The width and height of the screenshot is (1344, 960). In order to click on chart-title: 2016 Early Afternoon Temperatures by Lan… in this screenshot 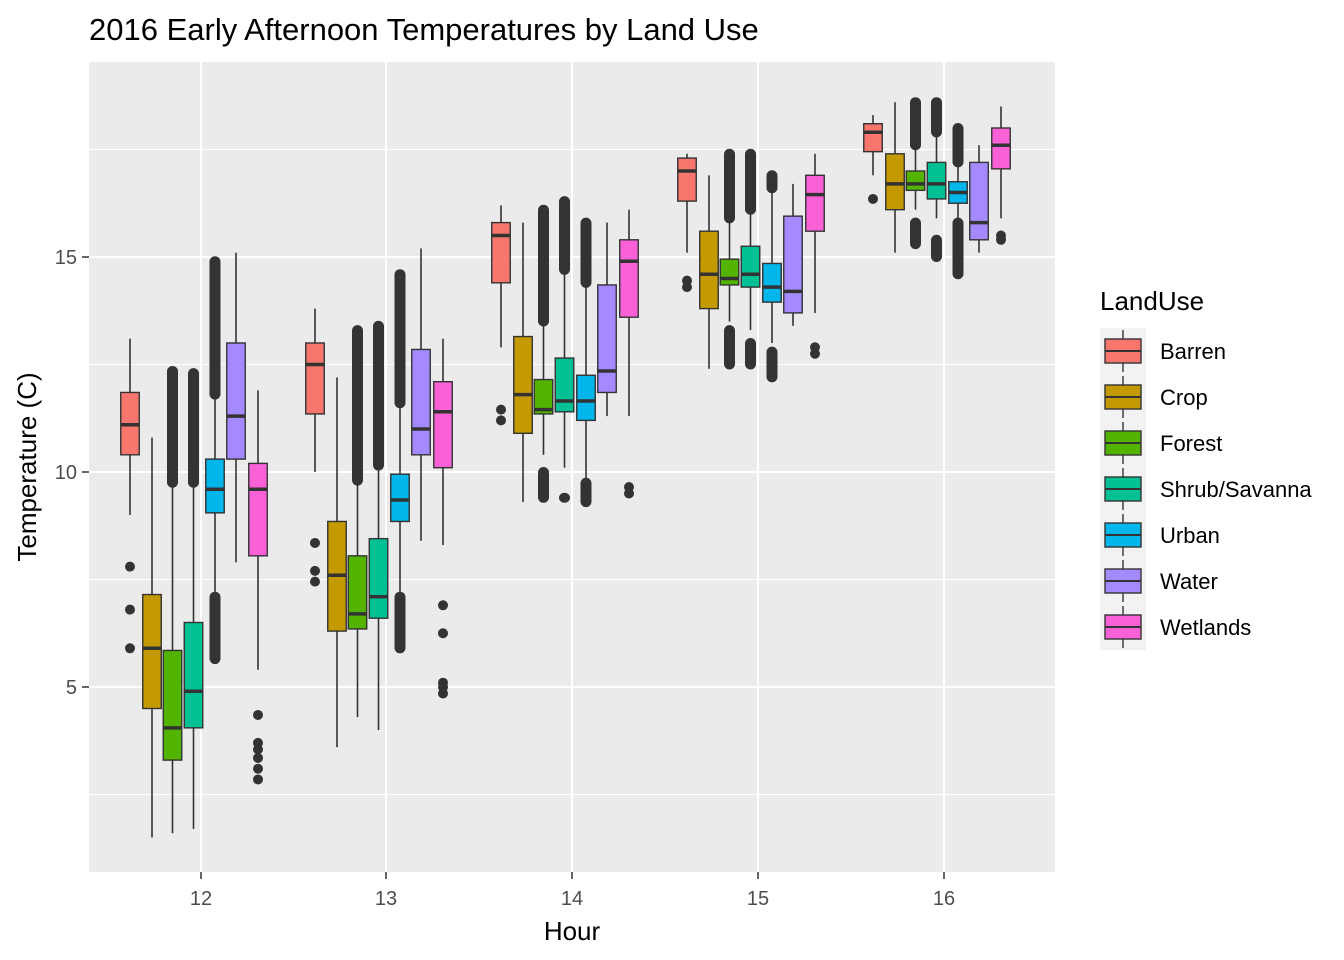, I will do `click(424, 29)`.